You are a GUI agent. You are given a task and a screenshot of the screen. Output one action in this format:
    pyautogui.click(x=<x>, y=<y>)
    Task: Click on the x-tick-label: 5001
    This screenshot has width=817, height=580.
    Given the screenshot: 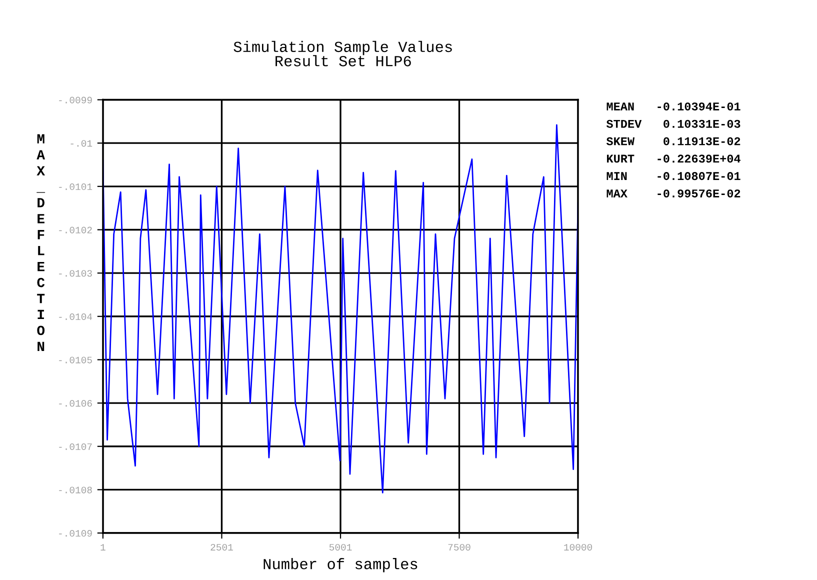 What is the action you would take?
    pyautogui.click(x=340, y=547)
    